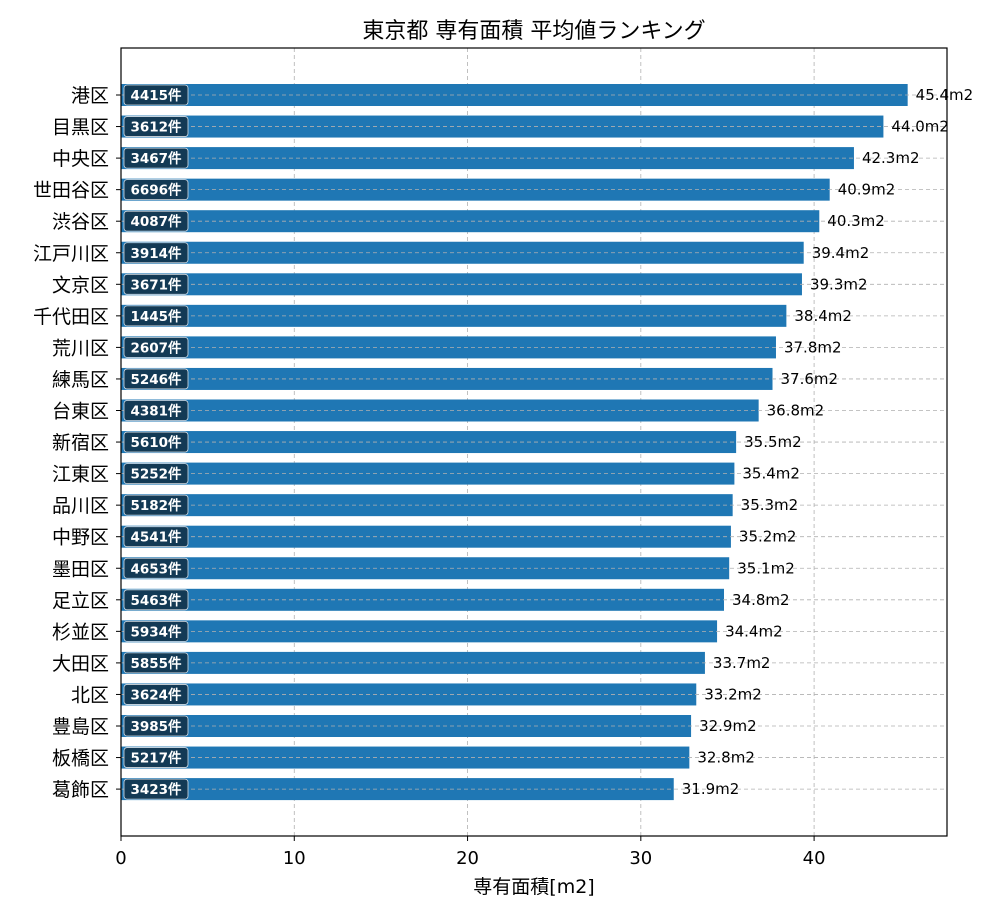 This screenshot has width=1000, height=920. I want to click on value-label: 45.4m2, so click(945, 95).